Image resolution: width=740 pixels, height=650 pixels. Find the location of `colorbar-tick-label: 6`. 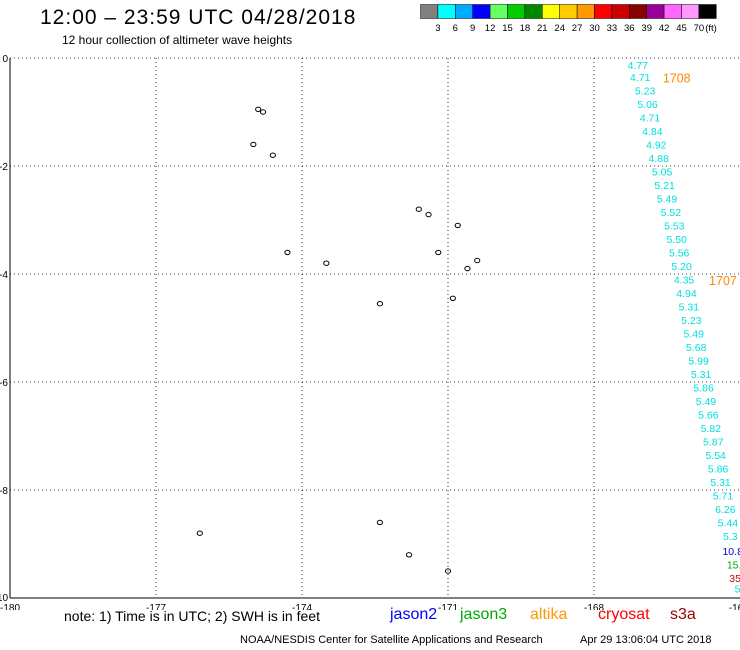

colorbar-tick-label: 6 is located at coordinates (455, 28).